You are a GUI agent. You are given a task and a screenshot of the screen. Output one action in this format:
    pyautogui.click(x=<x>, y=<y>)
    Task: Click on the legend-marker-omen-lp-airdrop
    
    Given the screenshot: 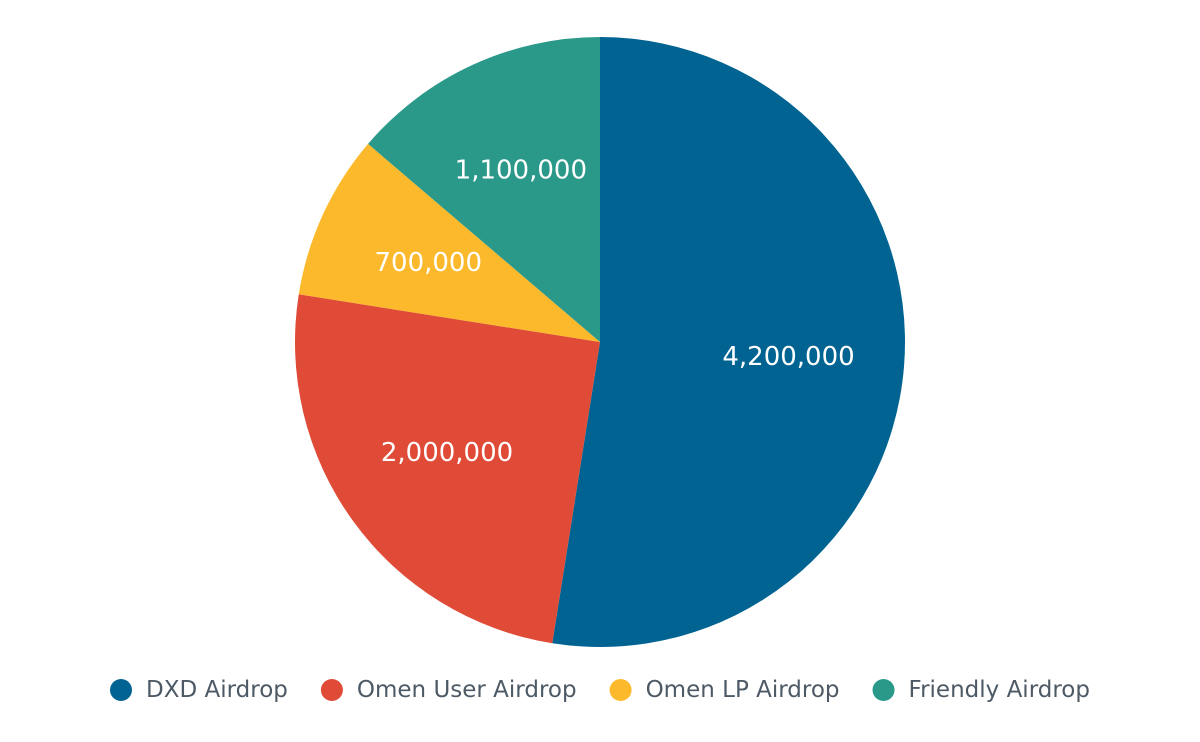 What is the action you would take?
    pyautogui.click(x=620, y=690)
    